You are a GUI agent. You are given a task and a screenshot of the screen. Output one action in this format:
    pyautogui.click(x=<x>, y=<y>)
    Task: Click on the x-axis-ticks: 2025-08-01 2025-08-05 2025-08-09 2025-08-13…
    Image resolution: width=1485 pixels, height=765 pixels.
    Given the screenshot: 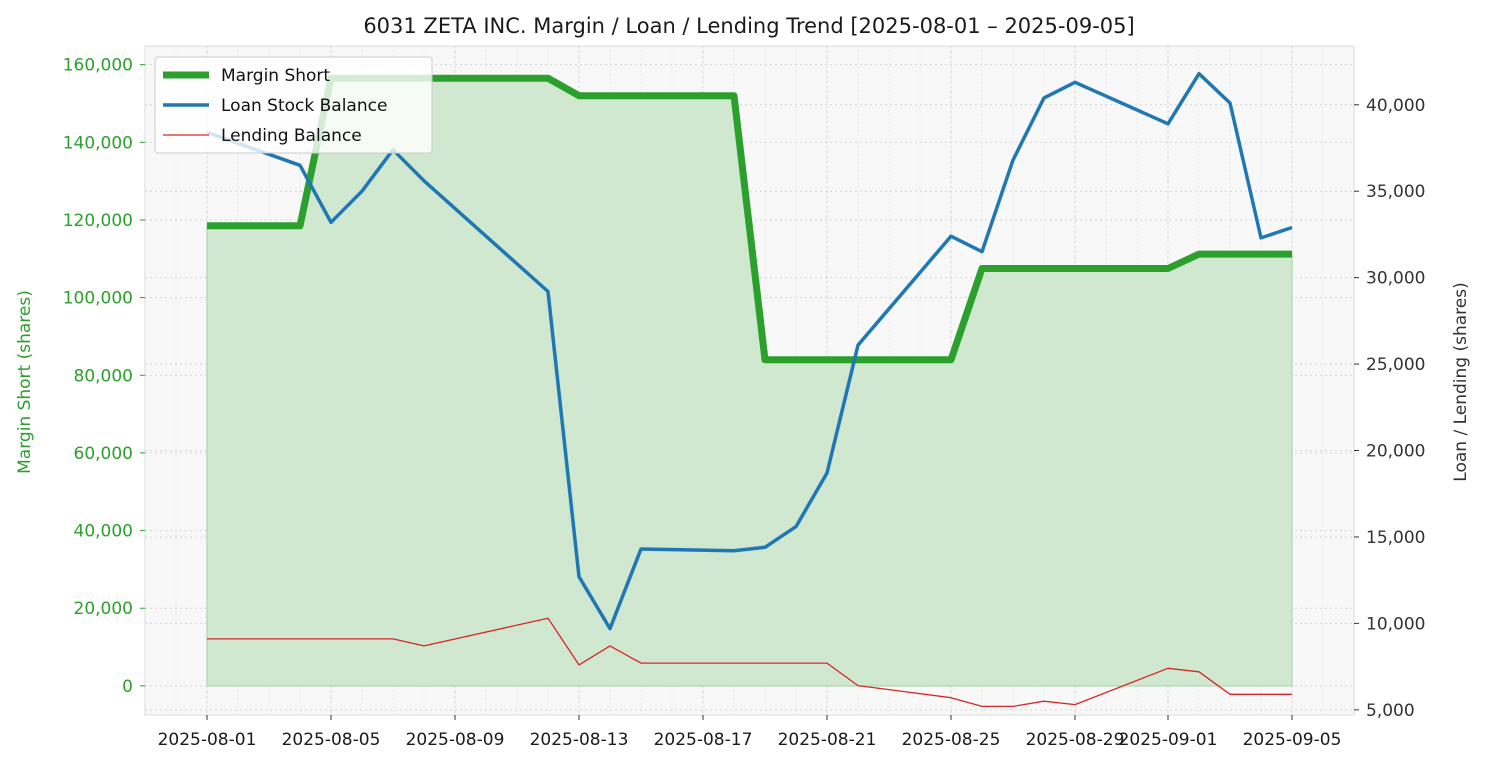 What is the action you would take?
    pyautogui.click(x=750, y=732)
    